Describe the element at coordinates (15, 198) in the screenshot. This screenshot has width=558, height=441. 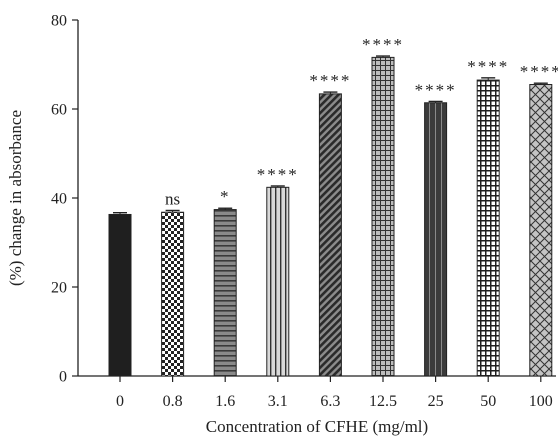
I see `y-axis-title: (%) change in absorbance` at that location.